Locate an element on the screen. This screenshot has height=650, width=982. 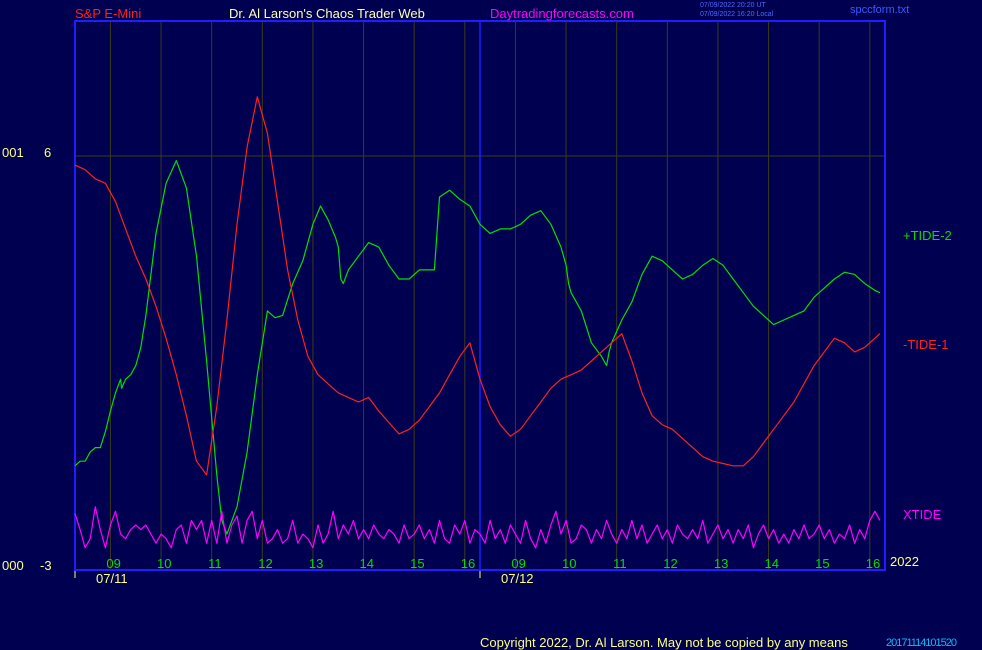
legend-plus-tide: +TIDE-2 is located at coordinates (927, 235).